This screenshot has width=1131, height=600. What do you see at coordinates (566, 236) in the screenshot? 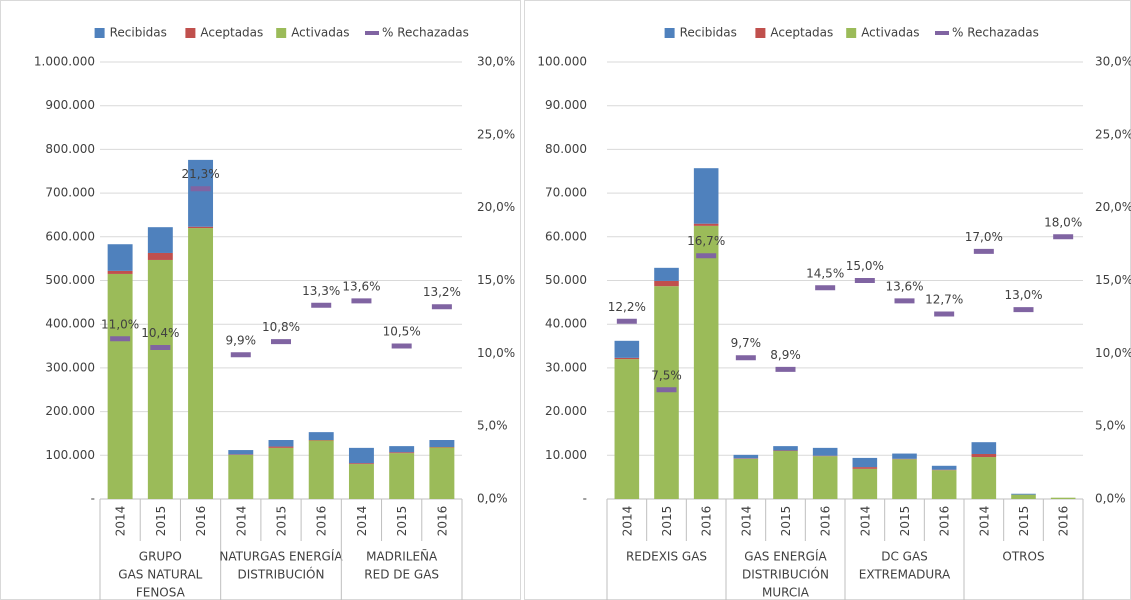
I see `y-tick-label: 60.000` at bounding box center [566, 236].